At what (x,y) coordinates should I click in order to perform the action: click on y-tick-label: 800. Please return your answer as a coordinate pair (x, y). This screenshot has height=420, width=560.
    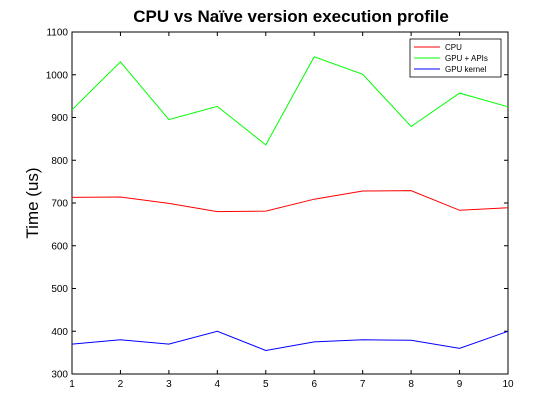
    Looking at the image, I should click on (59, 161).